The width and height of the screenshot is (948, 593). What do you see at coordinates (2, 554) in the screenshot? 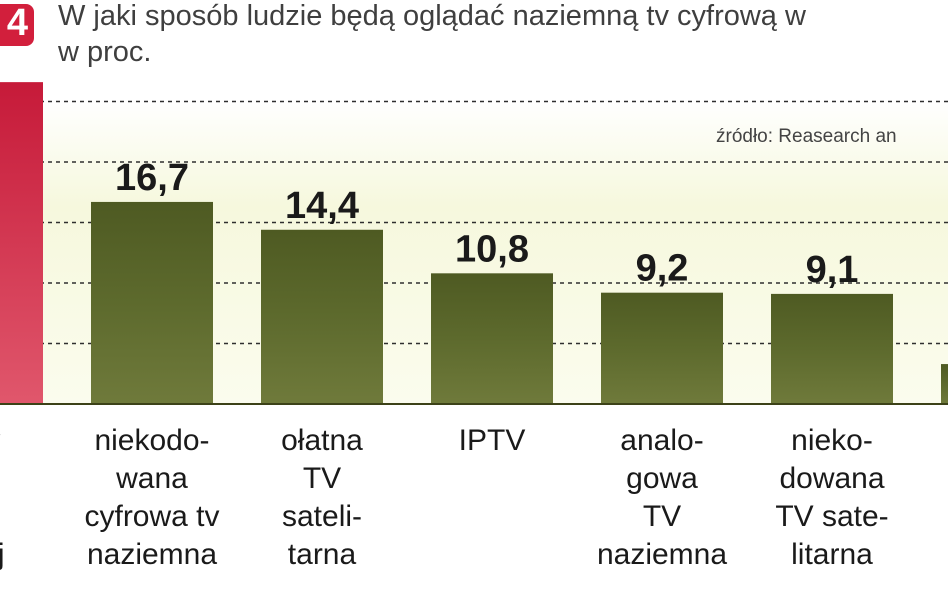
I see `category-label: wej` at bounding box center [2, 554].